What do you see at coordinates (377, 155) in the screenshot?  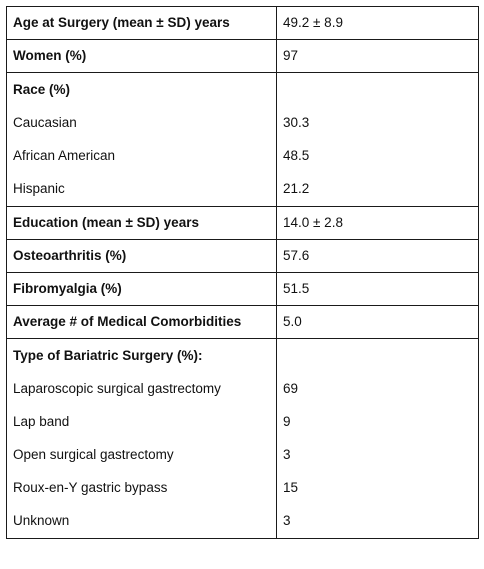 I see `race-value-african-american: 48.5` at bounding box center [377, 155].